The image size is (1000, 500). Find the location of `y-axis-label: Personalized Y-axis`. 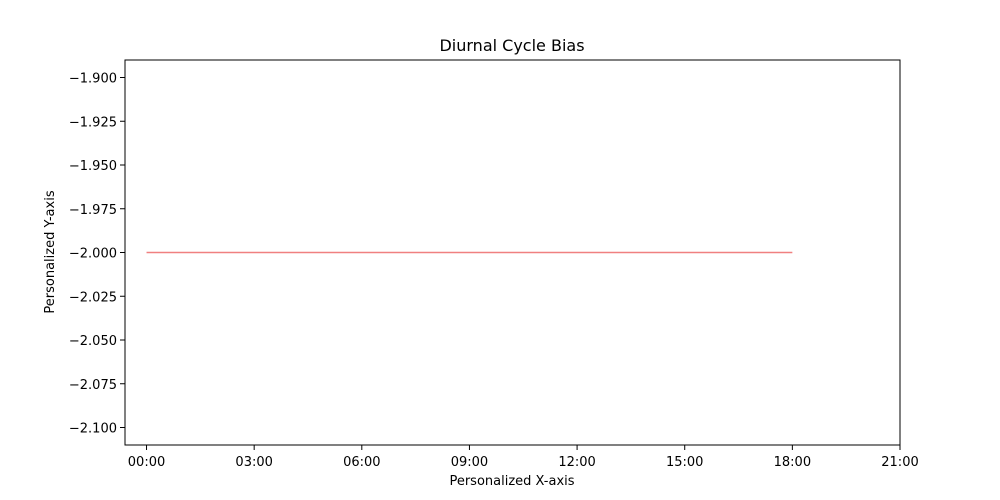

y-axis-label: Personalized Y-axis is located at coordinates (50, 251).